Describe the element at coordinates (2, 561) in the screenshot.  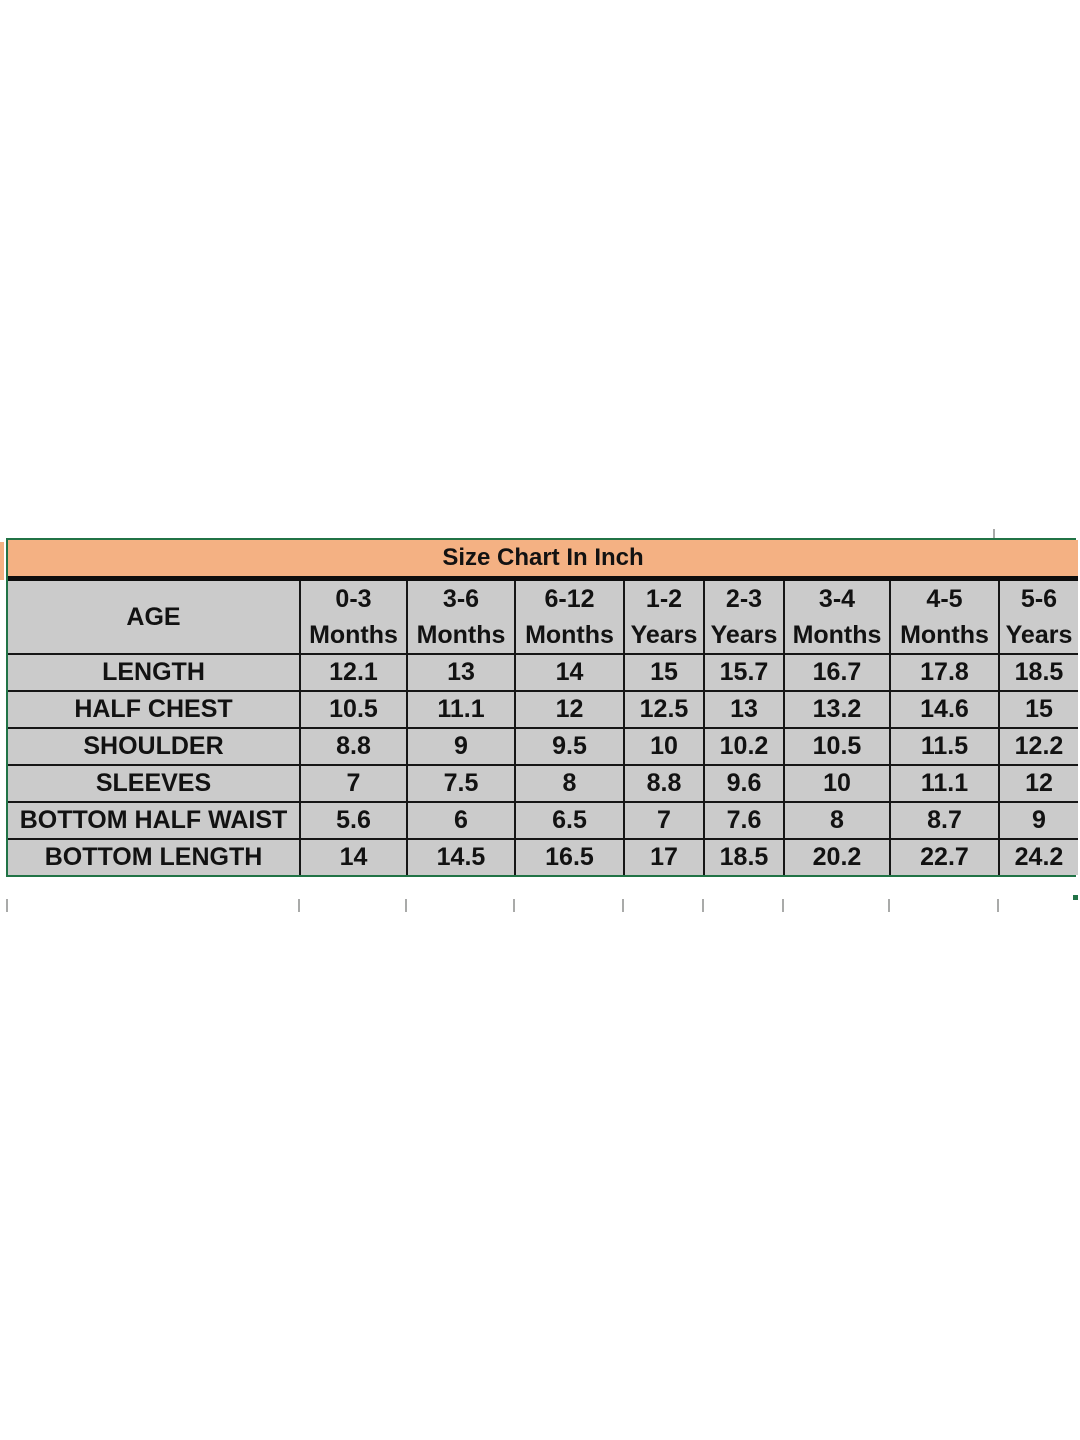
I see `orange-fill-sliver` at that location.